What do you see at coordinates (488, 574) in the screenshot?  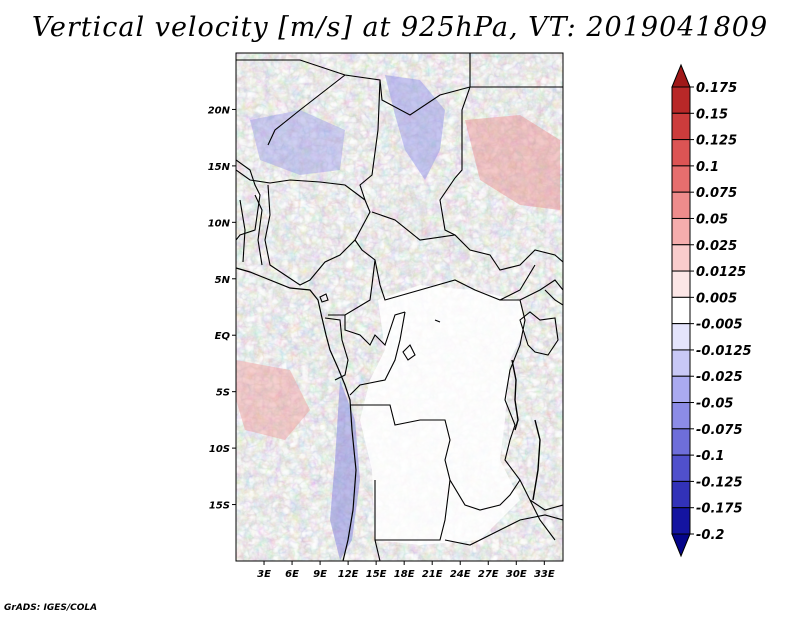 I see `lon-tick-label: 27E` at bounding box center [488, 574].